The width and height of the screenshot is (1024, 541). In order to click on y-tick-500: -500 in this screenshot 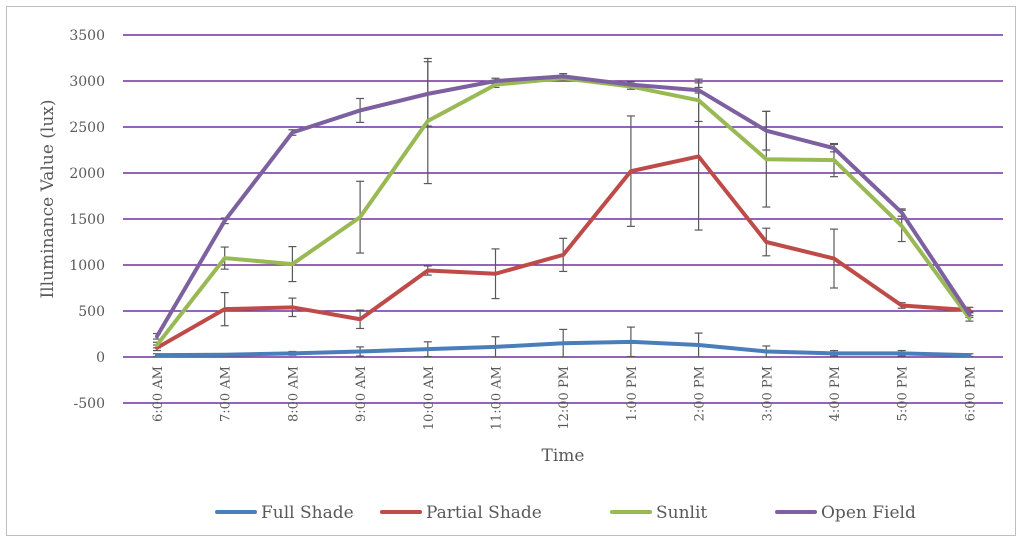, I will do `click(89, 404)`.